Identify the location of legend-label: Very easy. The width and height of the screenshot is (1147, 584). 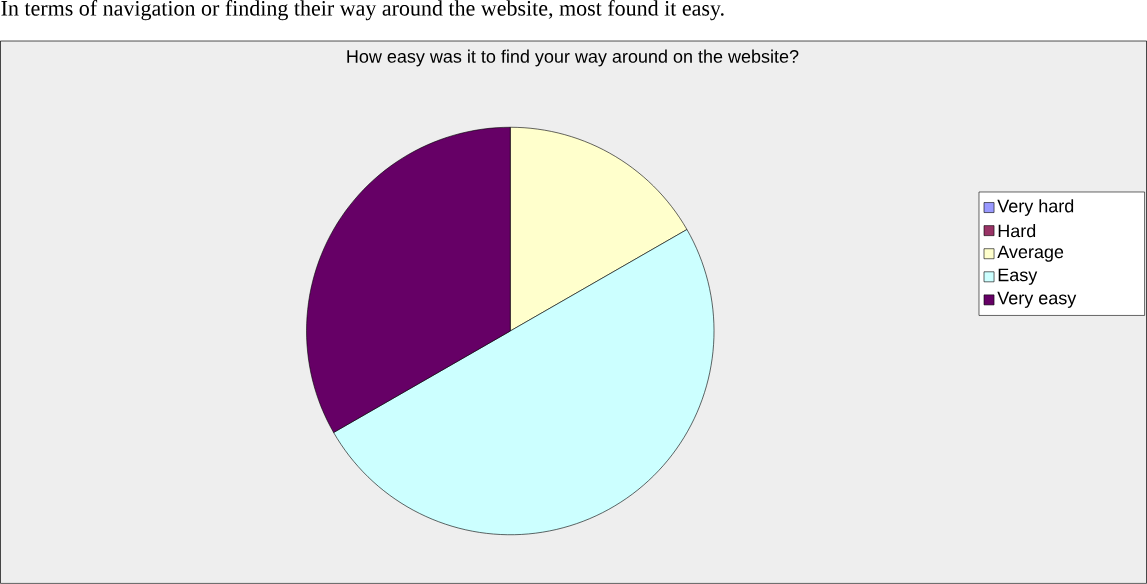
(1037, 300).